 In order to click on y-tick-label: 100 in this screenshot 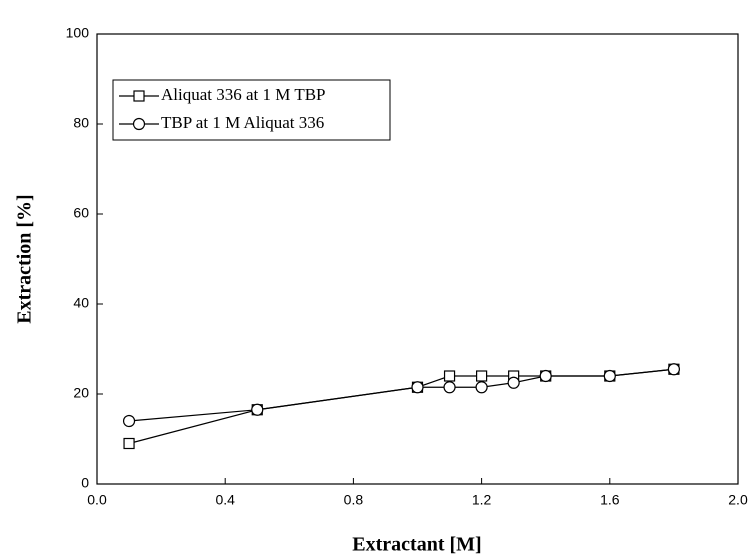, I will do `click(78, 33)`.